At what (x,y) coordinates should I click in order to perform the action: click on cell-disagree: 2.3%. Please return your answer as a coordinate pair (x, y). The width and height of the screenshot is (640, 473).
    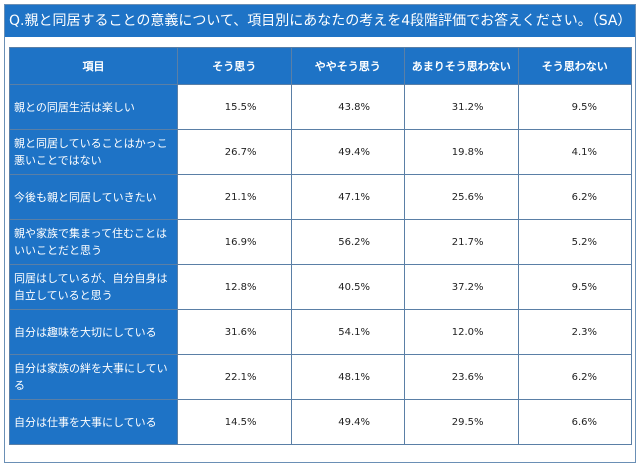
    Looking at the image, I should click on (574, 332).